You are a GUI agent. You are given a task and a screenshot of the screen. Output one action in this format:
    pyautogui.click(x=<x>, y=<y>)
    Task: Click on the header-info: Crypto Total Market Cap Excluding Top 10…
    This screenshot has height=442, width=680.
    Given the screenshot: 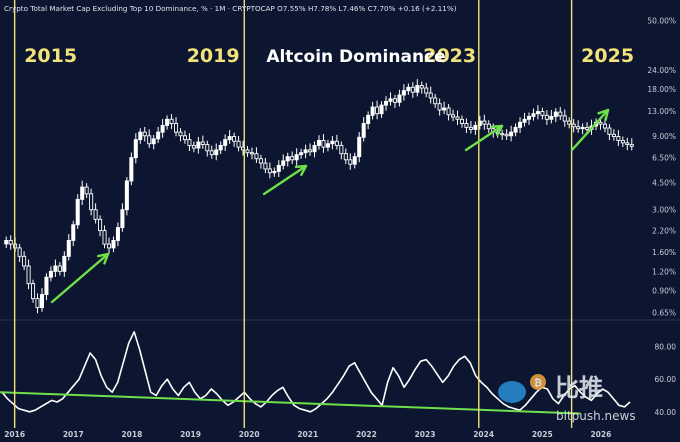 What is the action you would take?
    pyautogui.click(x=230, y=8)
    